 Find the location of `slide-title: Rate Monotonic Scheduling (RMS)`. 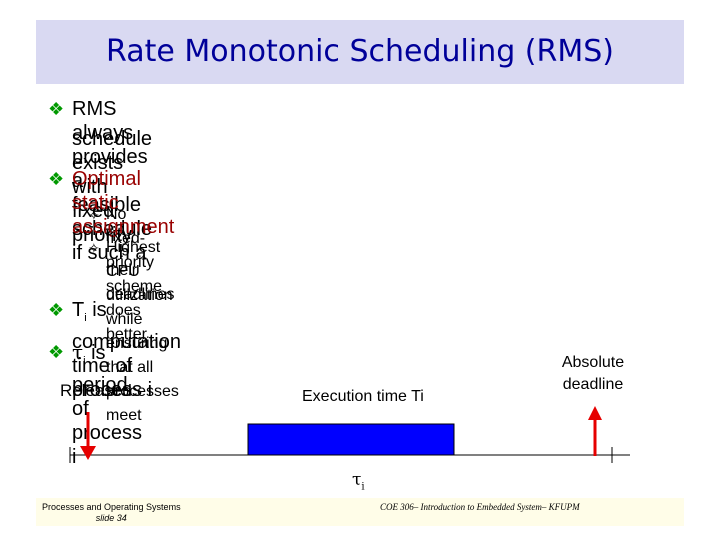

slide-title: Rate Monotonic Scheduling (RMS) is located at coordinates (360, 51).